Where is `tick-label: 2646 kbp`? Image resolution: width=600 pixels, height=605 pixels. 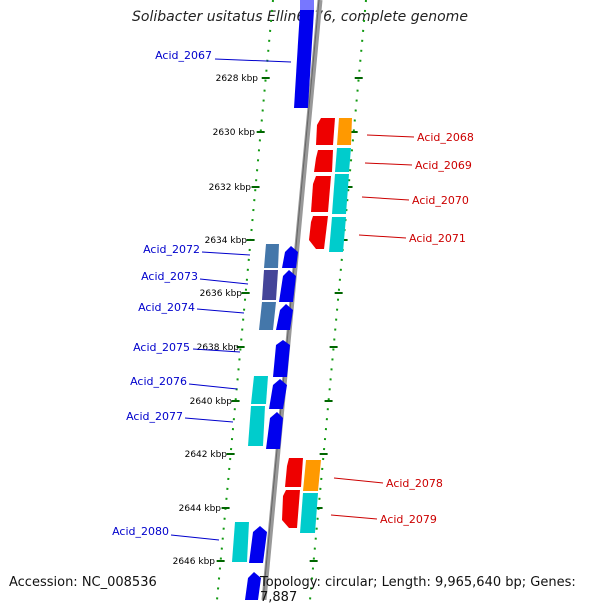 tick-label: 2646 kbp is located at coordinates (194, 562).